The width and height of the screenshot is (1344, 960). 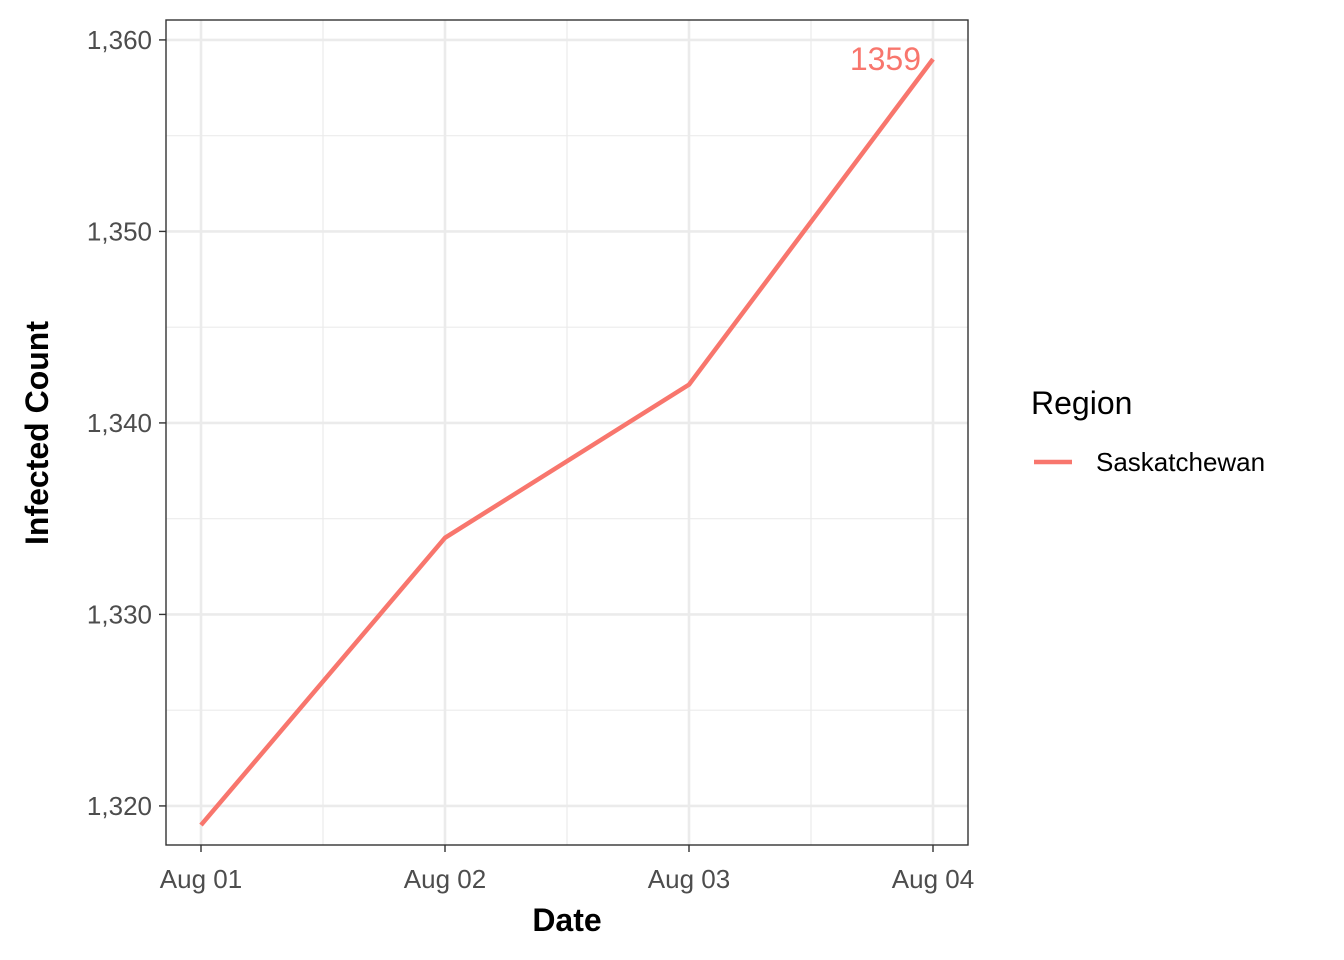 I want to click on last-value-label: 1359, so click(x=885, y=59).